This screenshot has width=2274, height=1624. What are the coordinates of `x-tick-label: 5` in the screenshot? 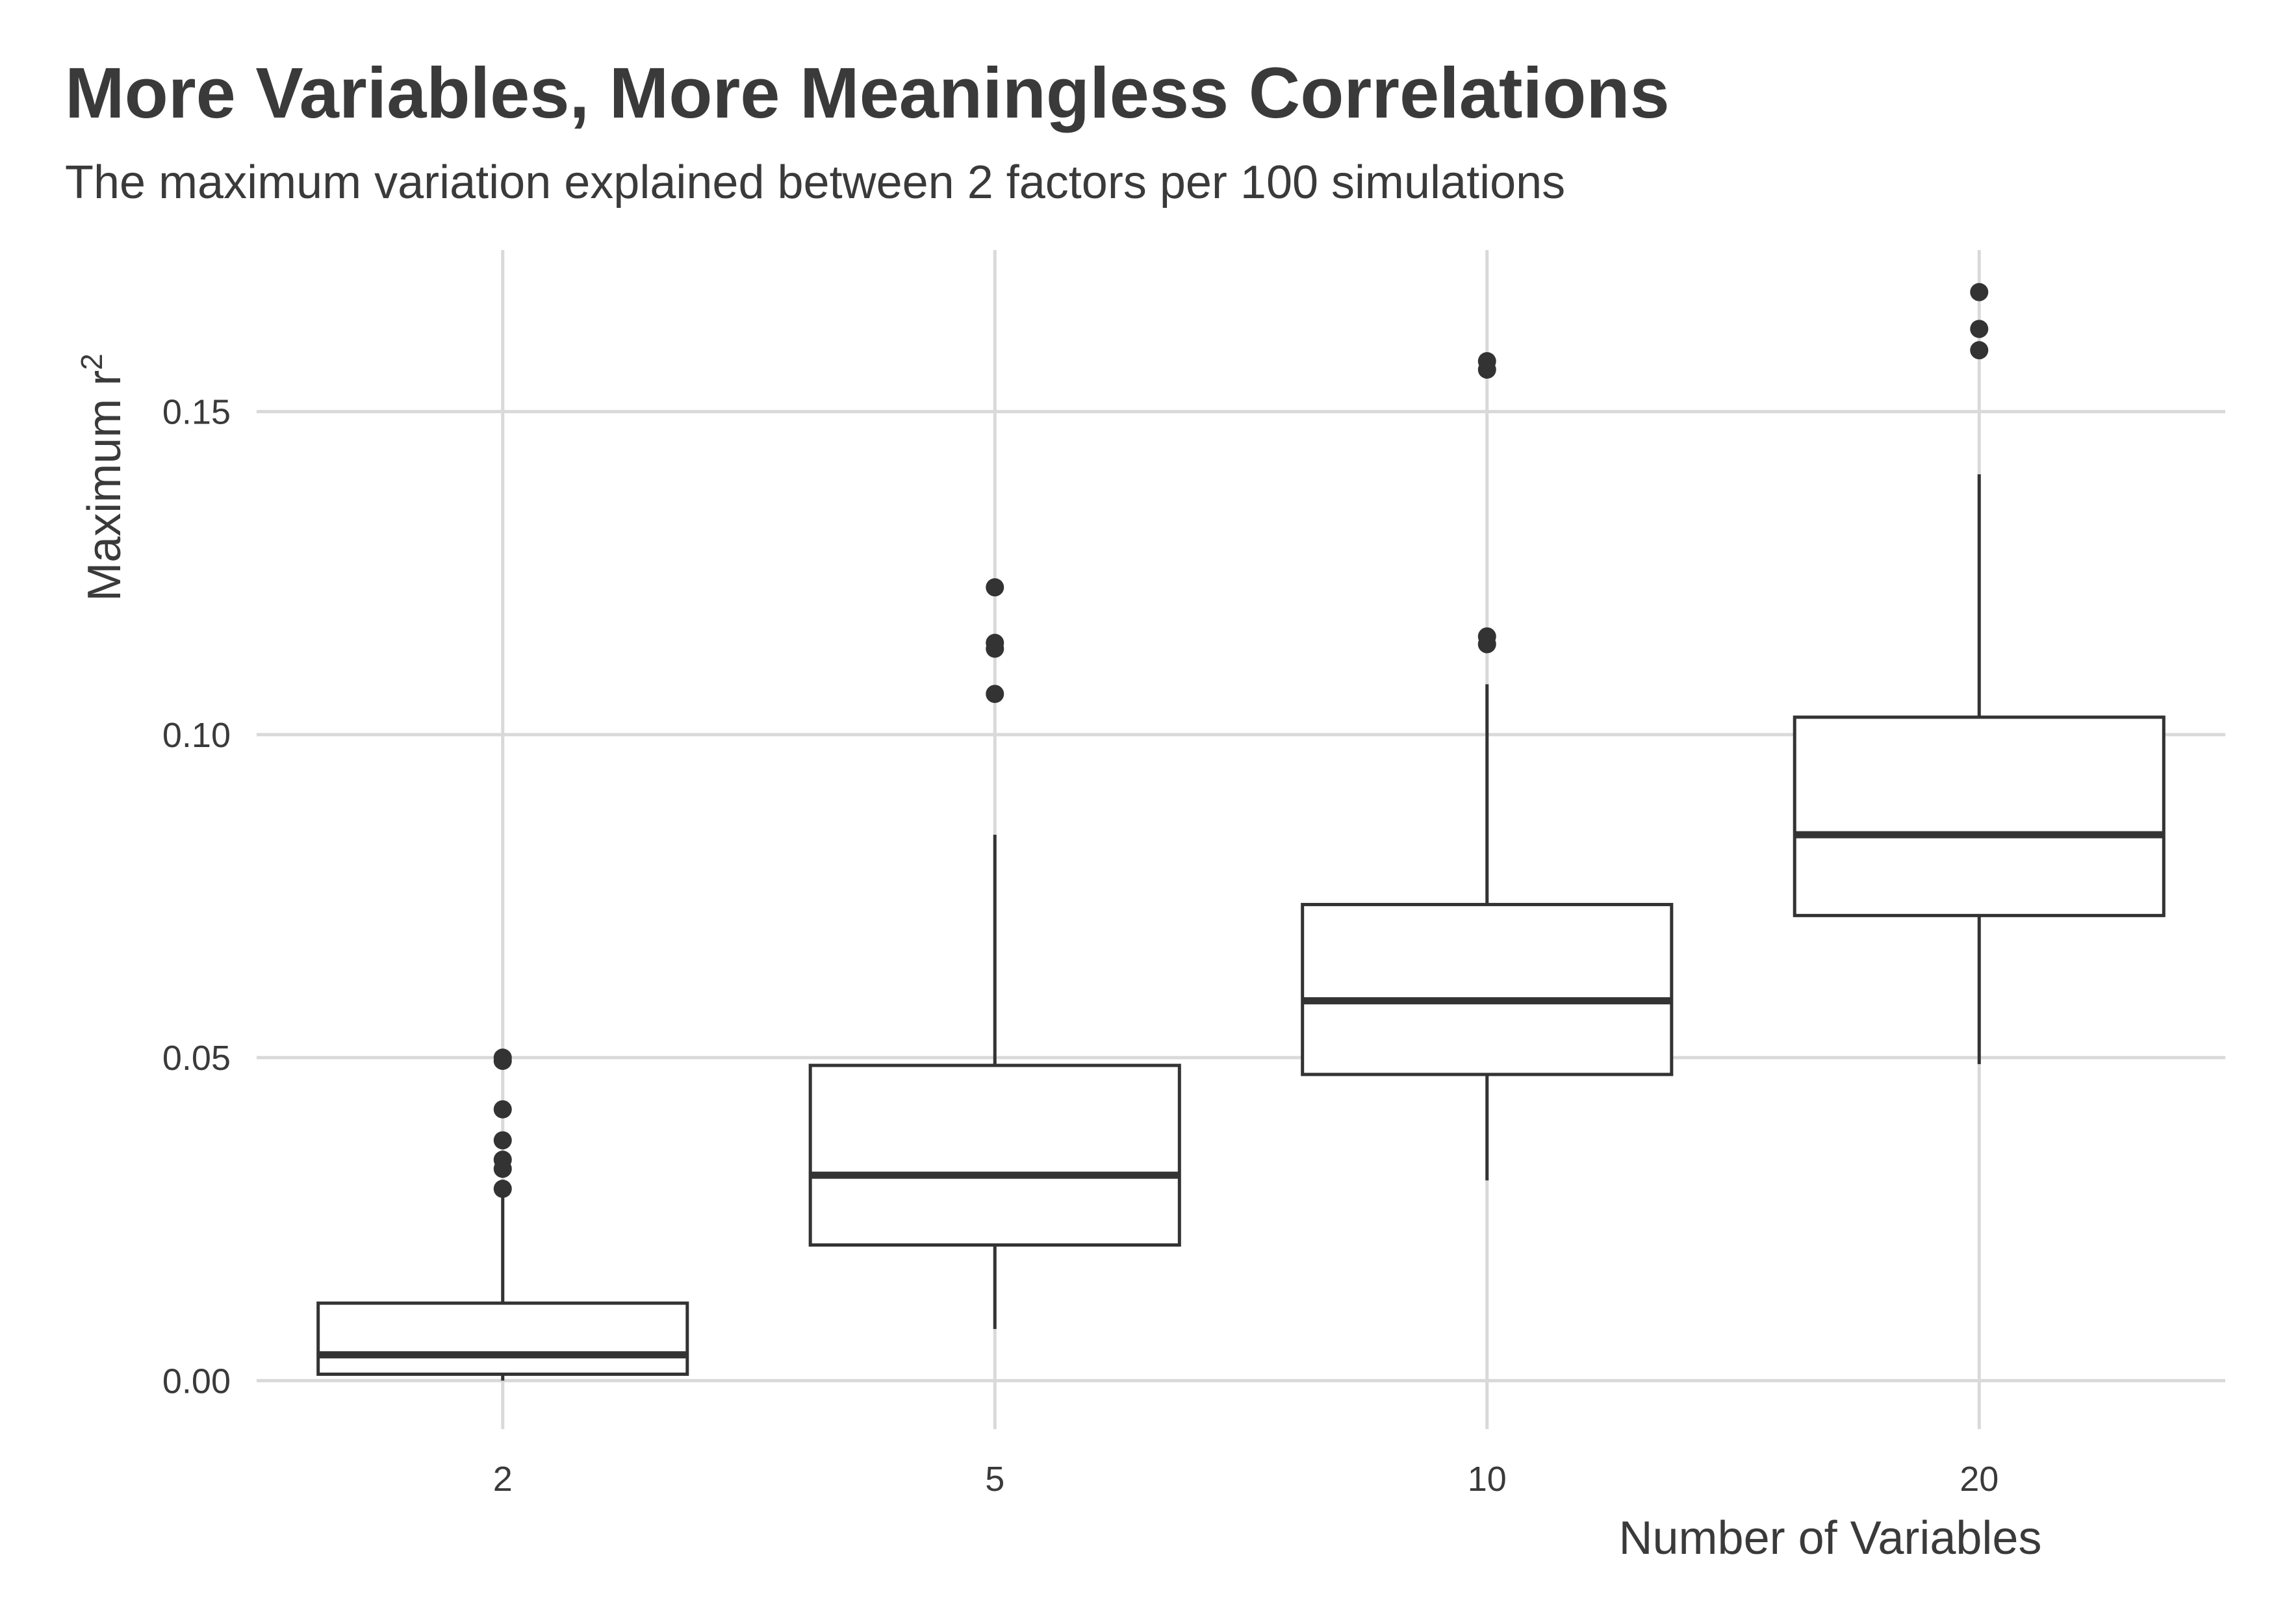 It's located at (994, 1479).